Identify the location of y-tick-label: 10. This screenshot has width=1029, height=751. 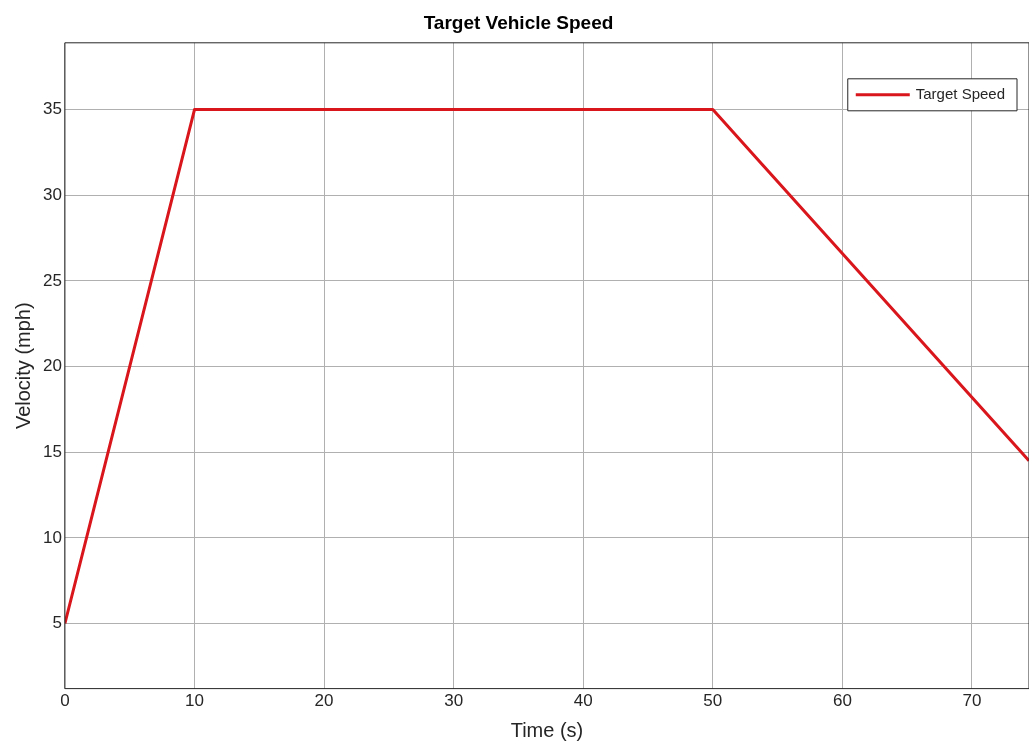
(52, 537).